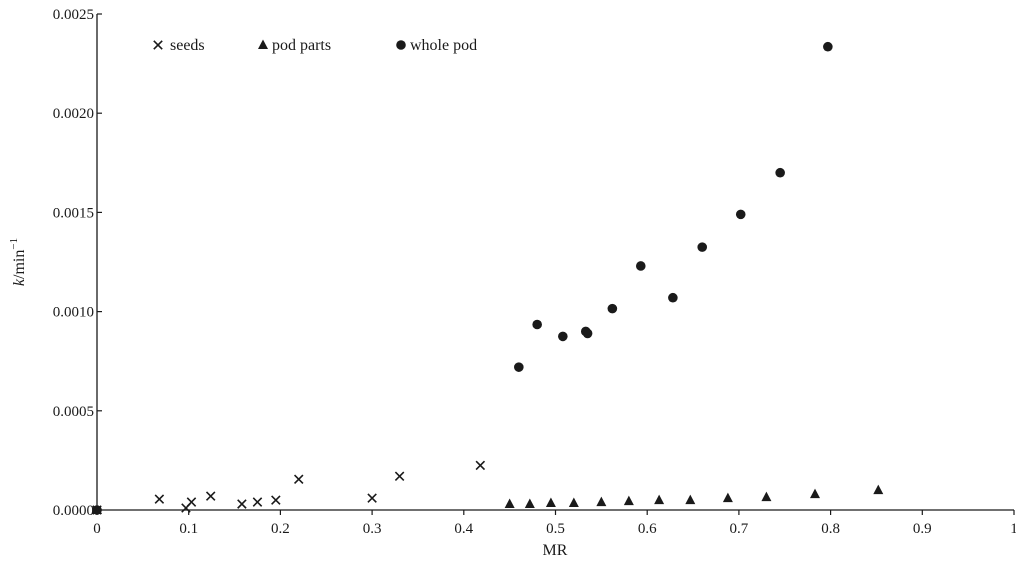 The width and height of the screenshot is (1016, 566). I want to click on legend-symbol-whole-pod, so click(401, 45).